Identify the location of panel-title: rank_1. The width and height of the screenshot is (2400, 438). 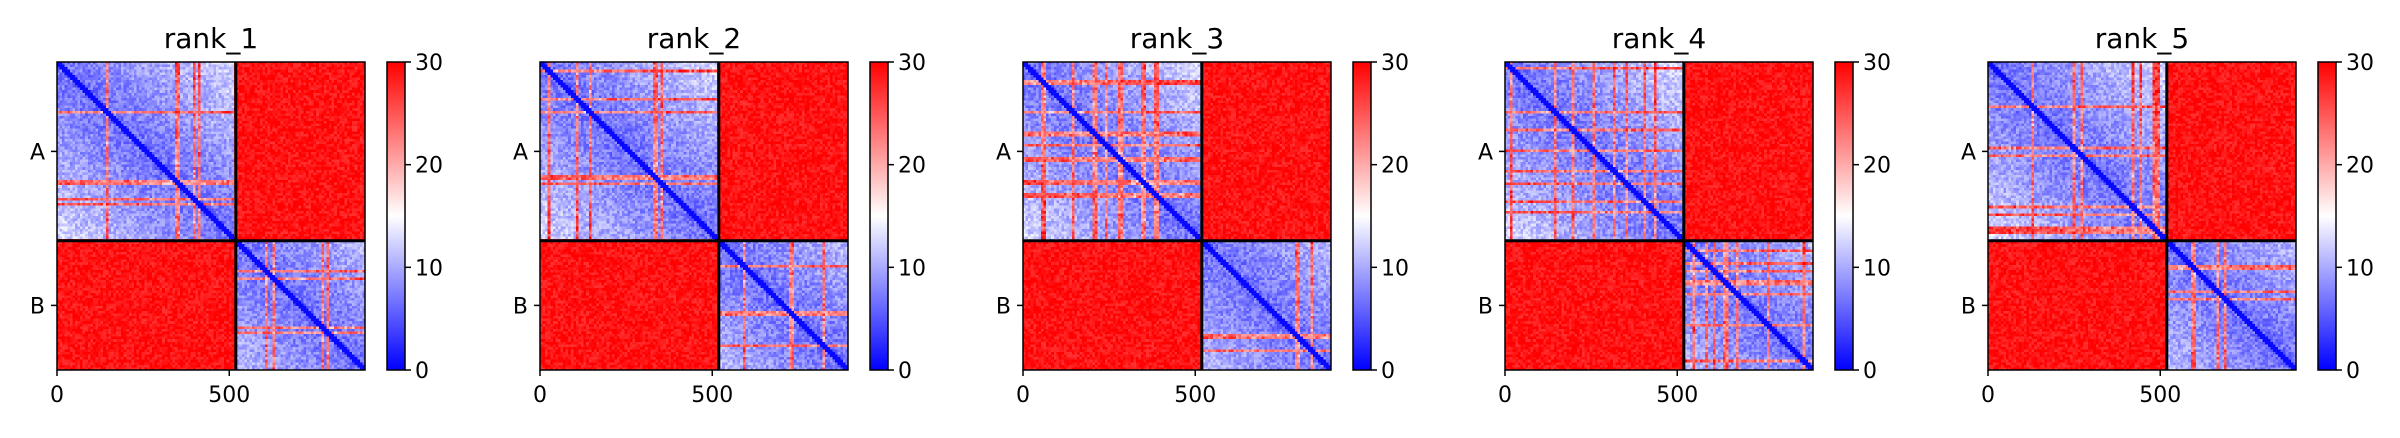
(211, 38).